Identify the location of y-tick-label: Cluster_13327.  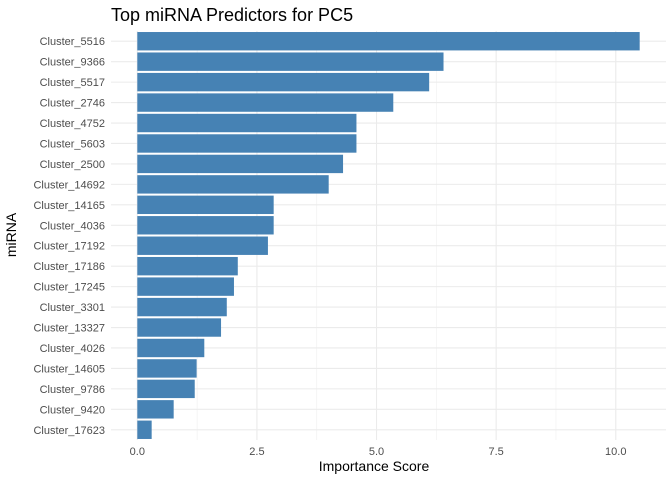
(69, 329).